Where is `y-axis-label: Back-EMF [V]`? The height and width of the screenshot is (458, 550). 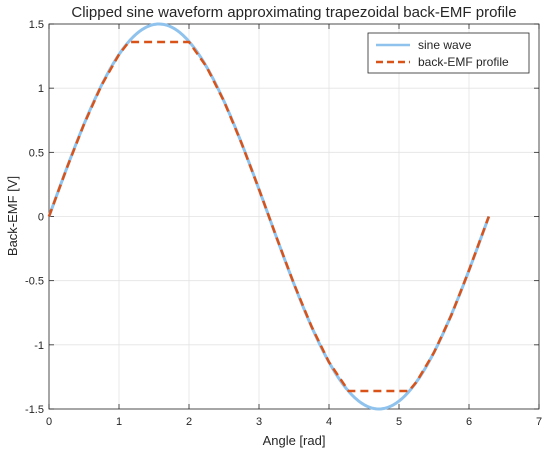 y-axis-label: Back-EMF [V] is located at coordinates (12, 216).